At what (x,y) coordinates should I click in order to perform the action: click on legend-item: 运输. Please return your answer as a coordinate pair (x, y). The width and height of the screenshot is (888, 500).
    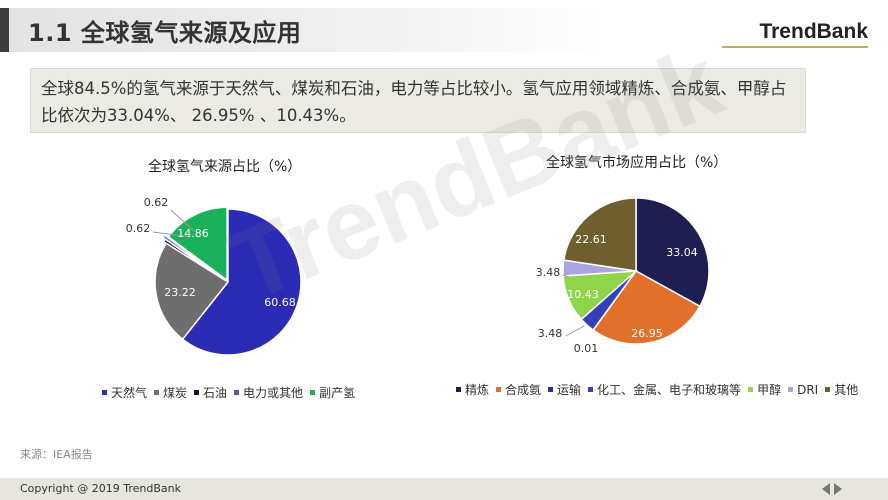
    Looking at the image, I should click on (564, 389).